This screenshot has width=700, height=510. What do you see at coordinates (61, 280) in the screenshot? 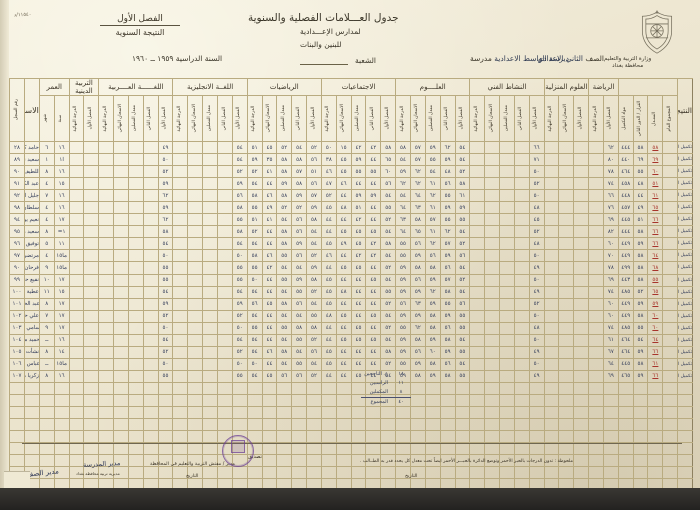
I see `grade-cell: ١٧` at bounding box center [61, 280].